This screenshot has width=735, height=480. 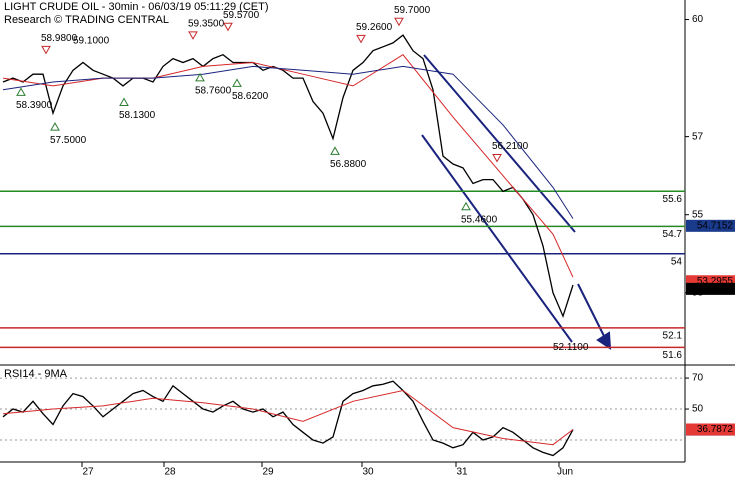 I want to click on x-tick-label: 29, so click(x=268, y=472).